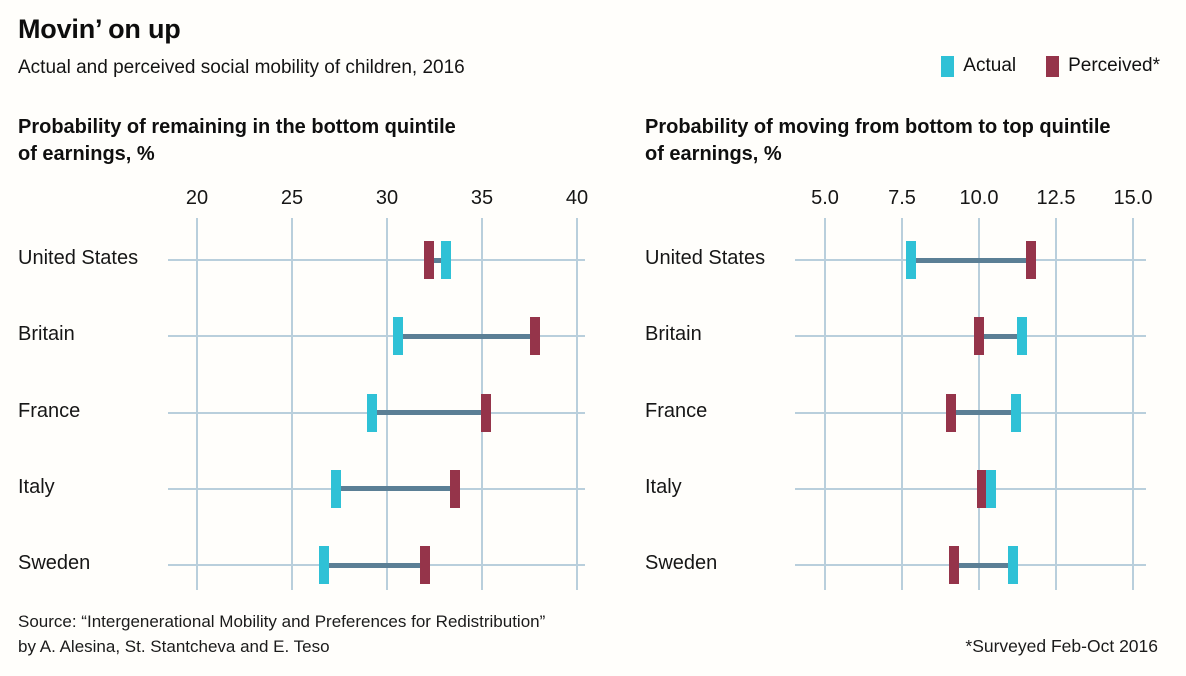 The image size is (1186, 676). Describe the element at coordinates (713, 154) in the screenshot. I see `right-panel-title-line2: of earnings, %` at that location.